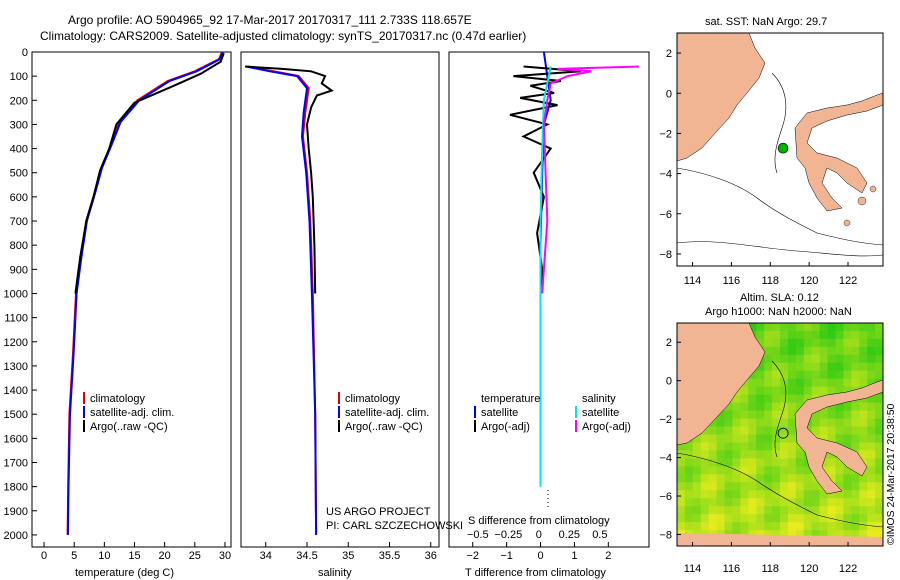 This screenshot has width=900, height=580. I want to click on y-tick-label: 1500, so click(16, 415).